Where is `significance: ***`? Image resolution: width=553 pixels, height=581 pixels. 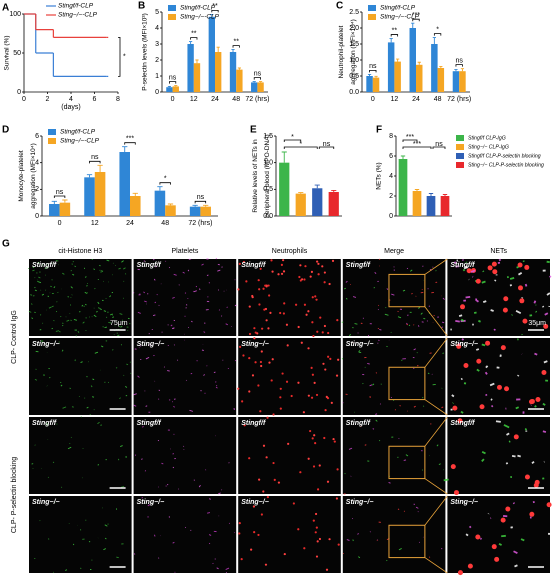 significance: *** is located at coordinates (410, 137).